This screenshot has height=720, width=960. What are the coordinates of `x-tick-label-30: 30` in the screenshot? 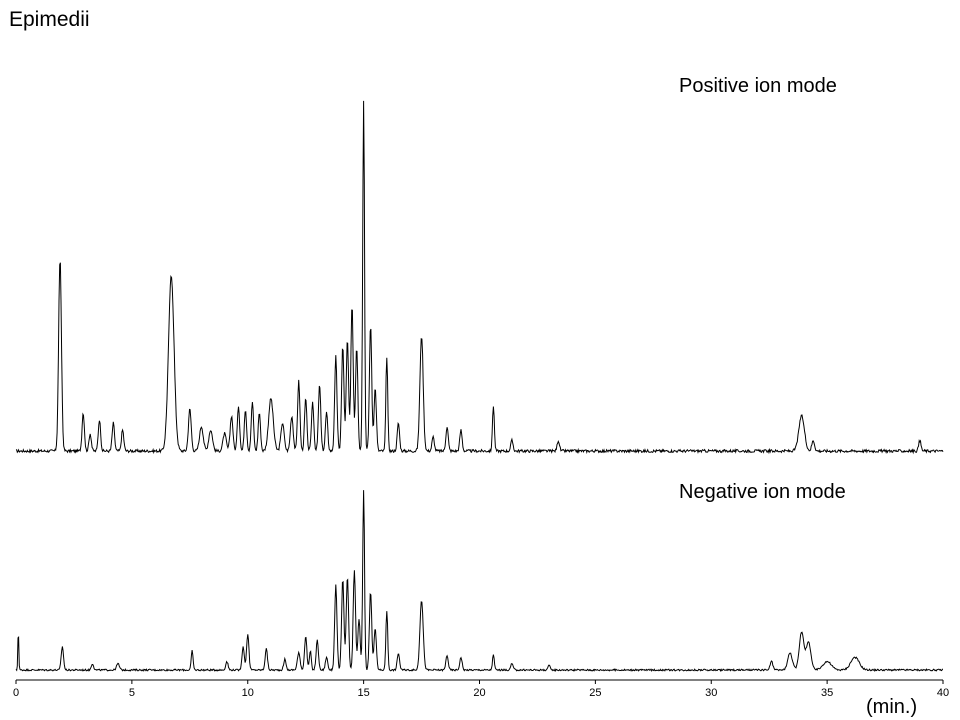 It's located at (711, 693).